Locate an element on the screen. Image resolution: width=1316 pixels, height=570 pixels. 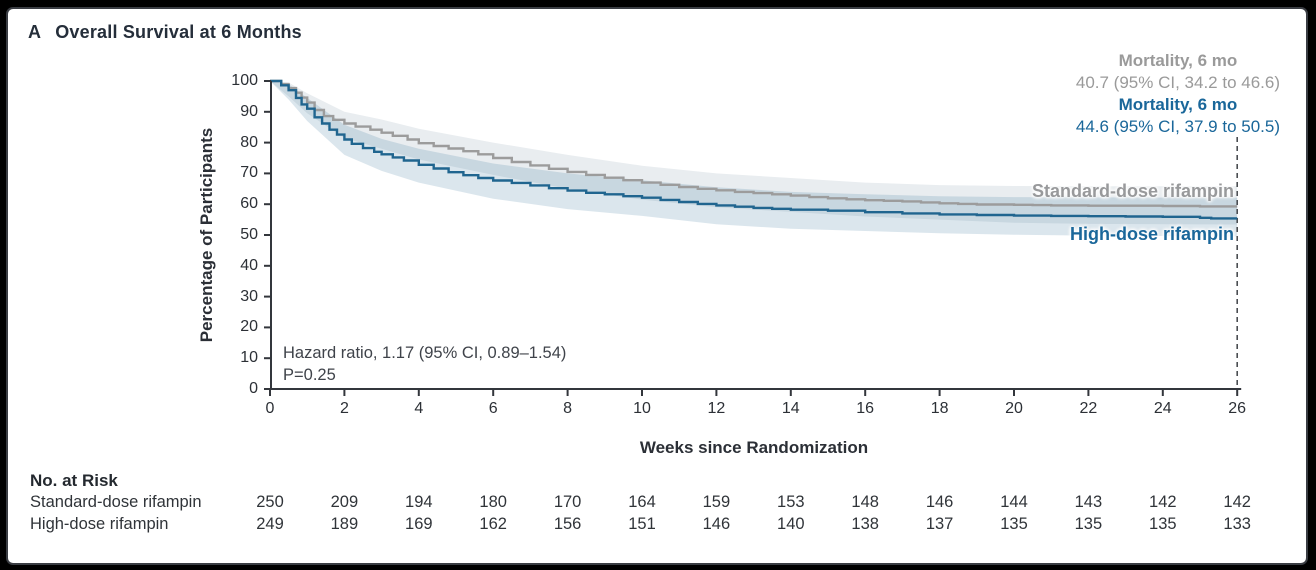
y-tick-label: 70 is located at coordinates (249, 173).